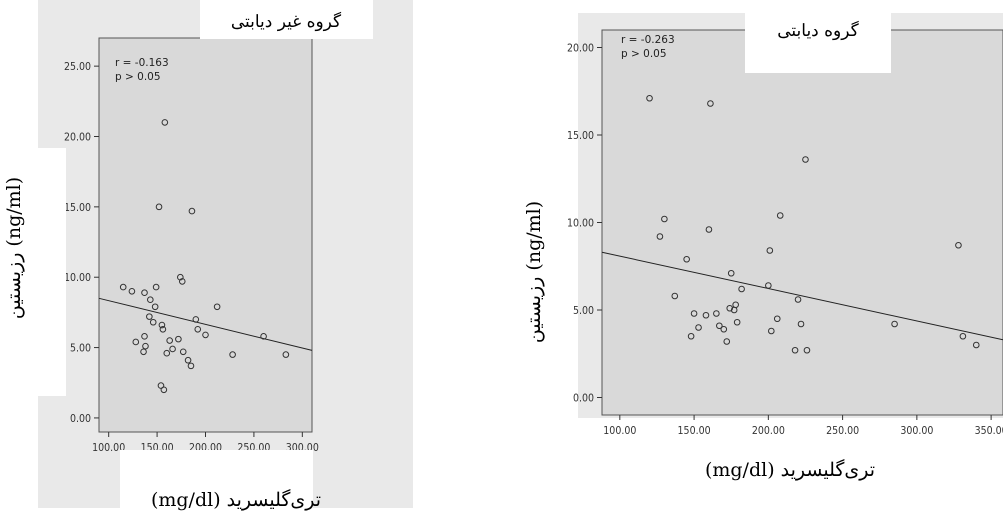 The height and width of the screenshot is (518, 1003). What do you see at coordinates (818, 30) in the screenshot?
I see `chart-title: گروه دیابتی` at bounding box center [818, 30].